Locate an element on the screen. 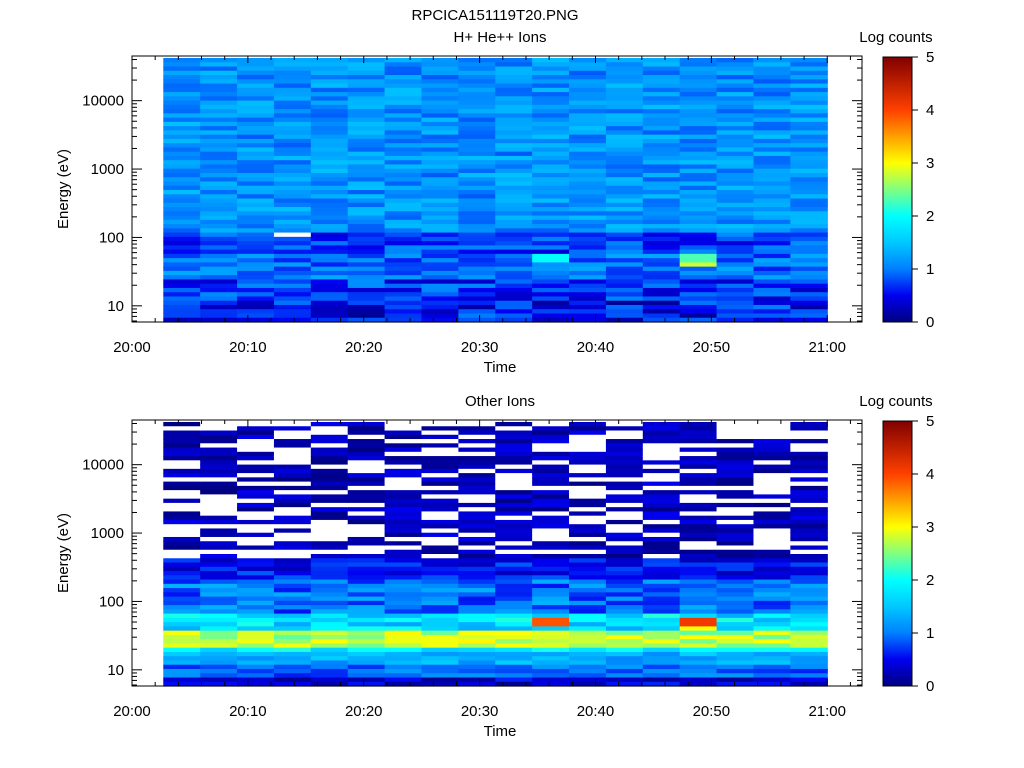 The height and width of the screenshot is (768, 1024). x-tick-label: 20:00 is located at coordinates (132, 711).